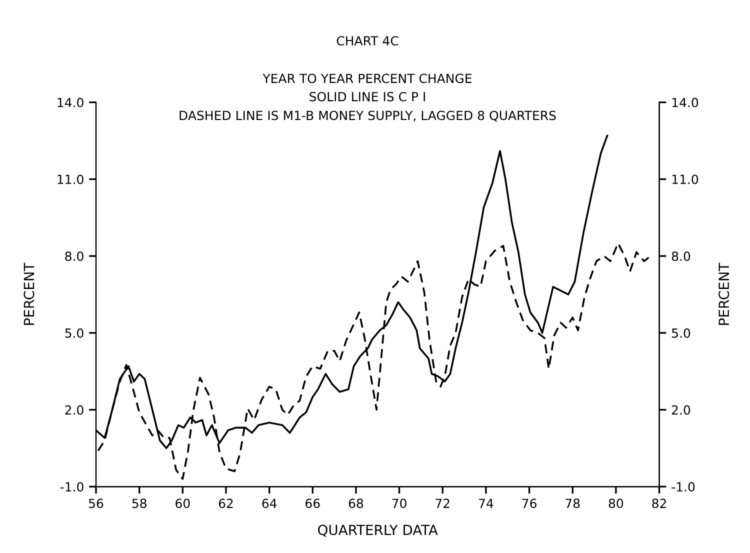  I want to click on x-tick-label: 60, so click(183, 503).